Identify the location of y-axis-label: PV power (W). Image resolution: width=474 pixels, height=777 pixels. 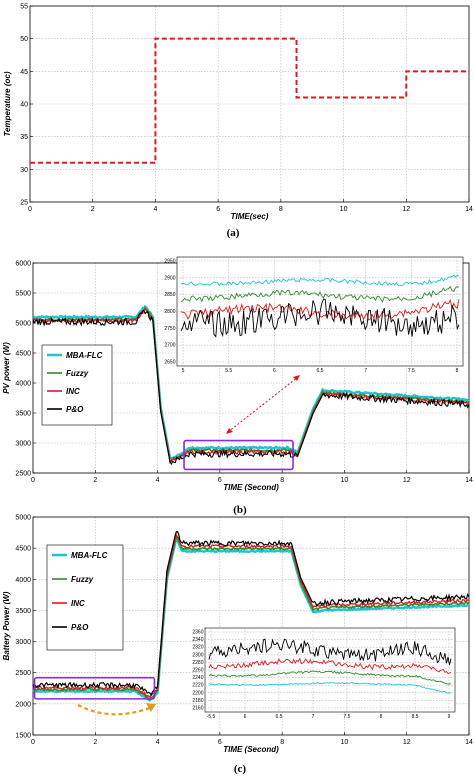
(6, 368).